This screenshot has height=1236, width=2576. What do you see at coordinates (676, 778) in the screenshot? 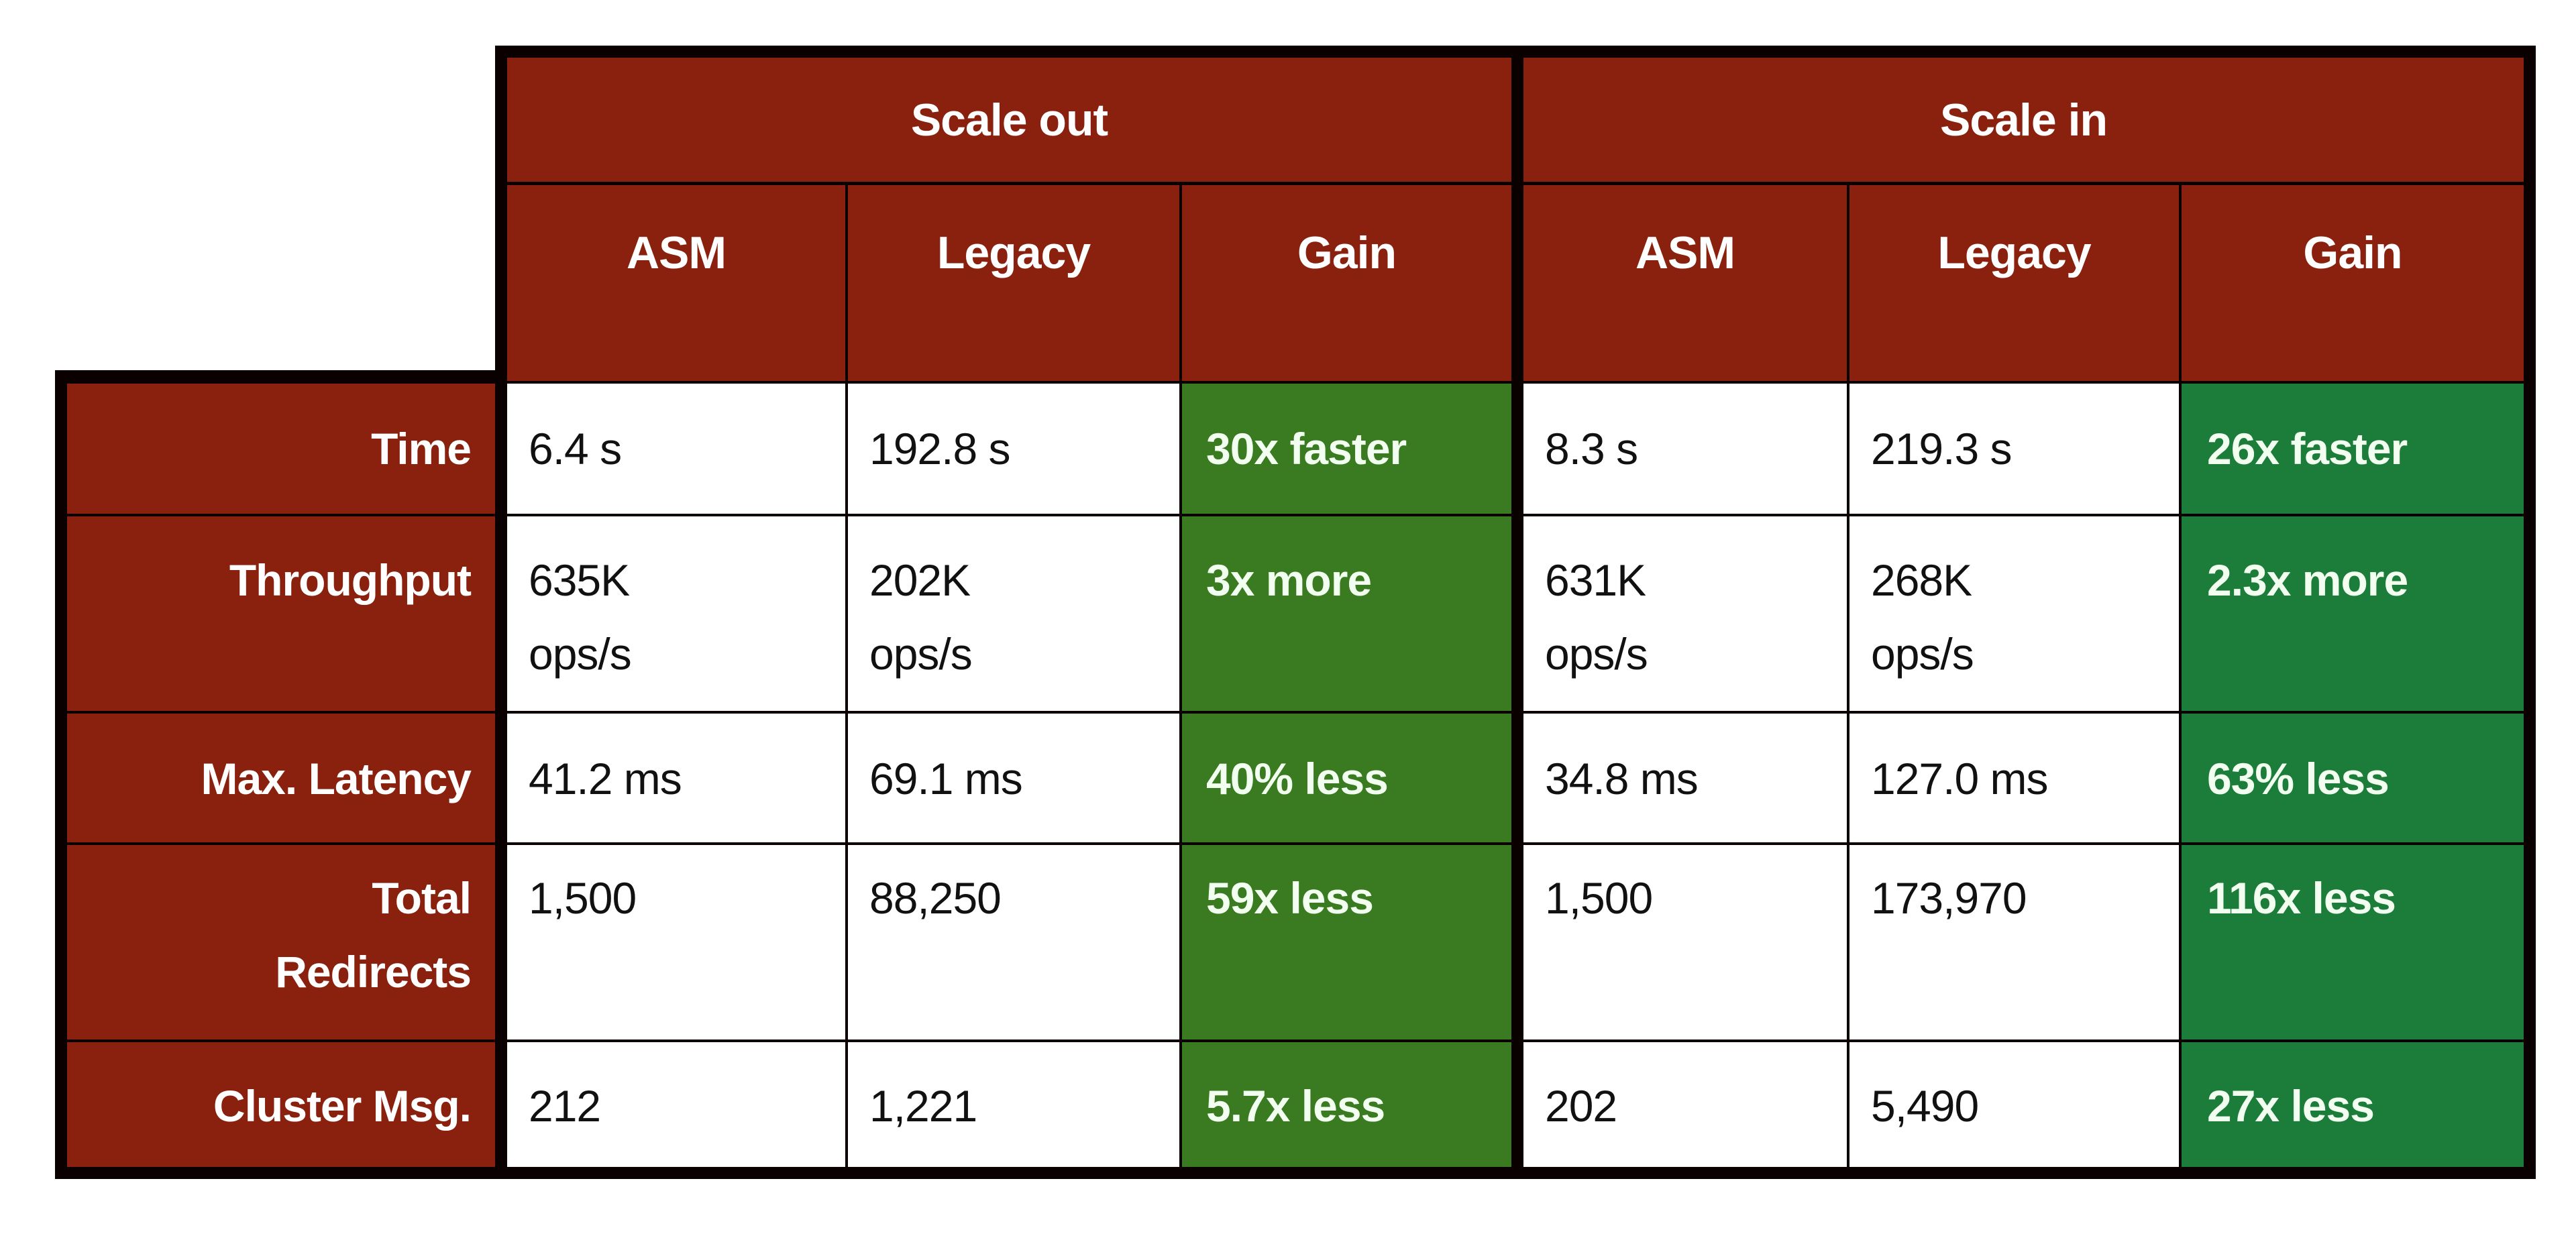
I see `cell-latency-scale-out-asm: 41.2 ms` at bounding box center [676, 778].